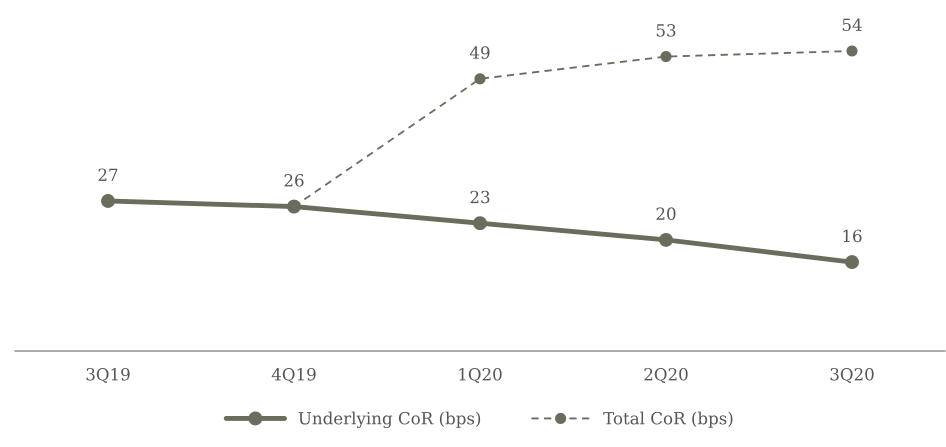  I want to click on data-label: 16, so click(852, 236).